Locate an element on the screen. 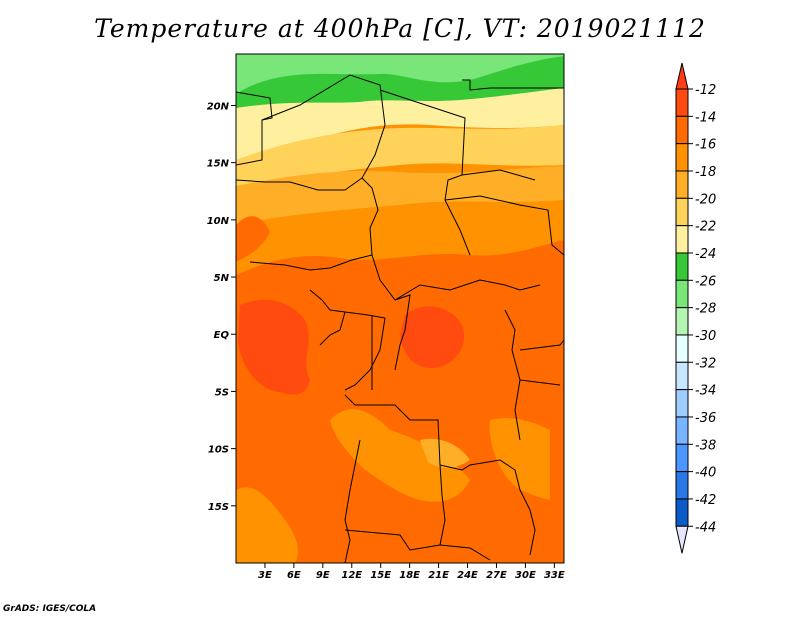  lat-tick-label: 15N is located at coordinates (218, 164).